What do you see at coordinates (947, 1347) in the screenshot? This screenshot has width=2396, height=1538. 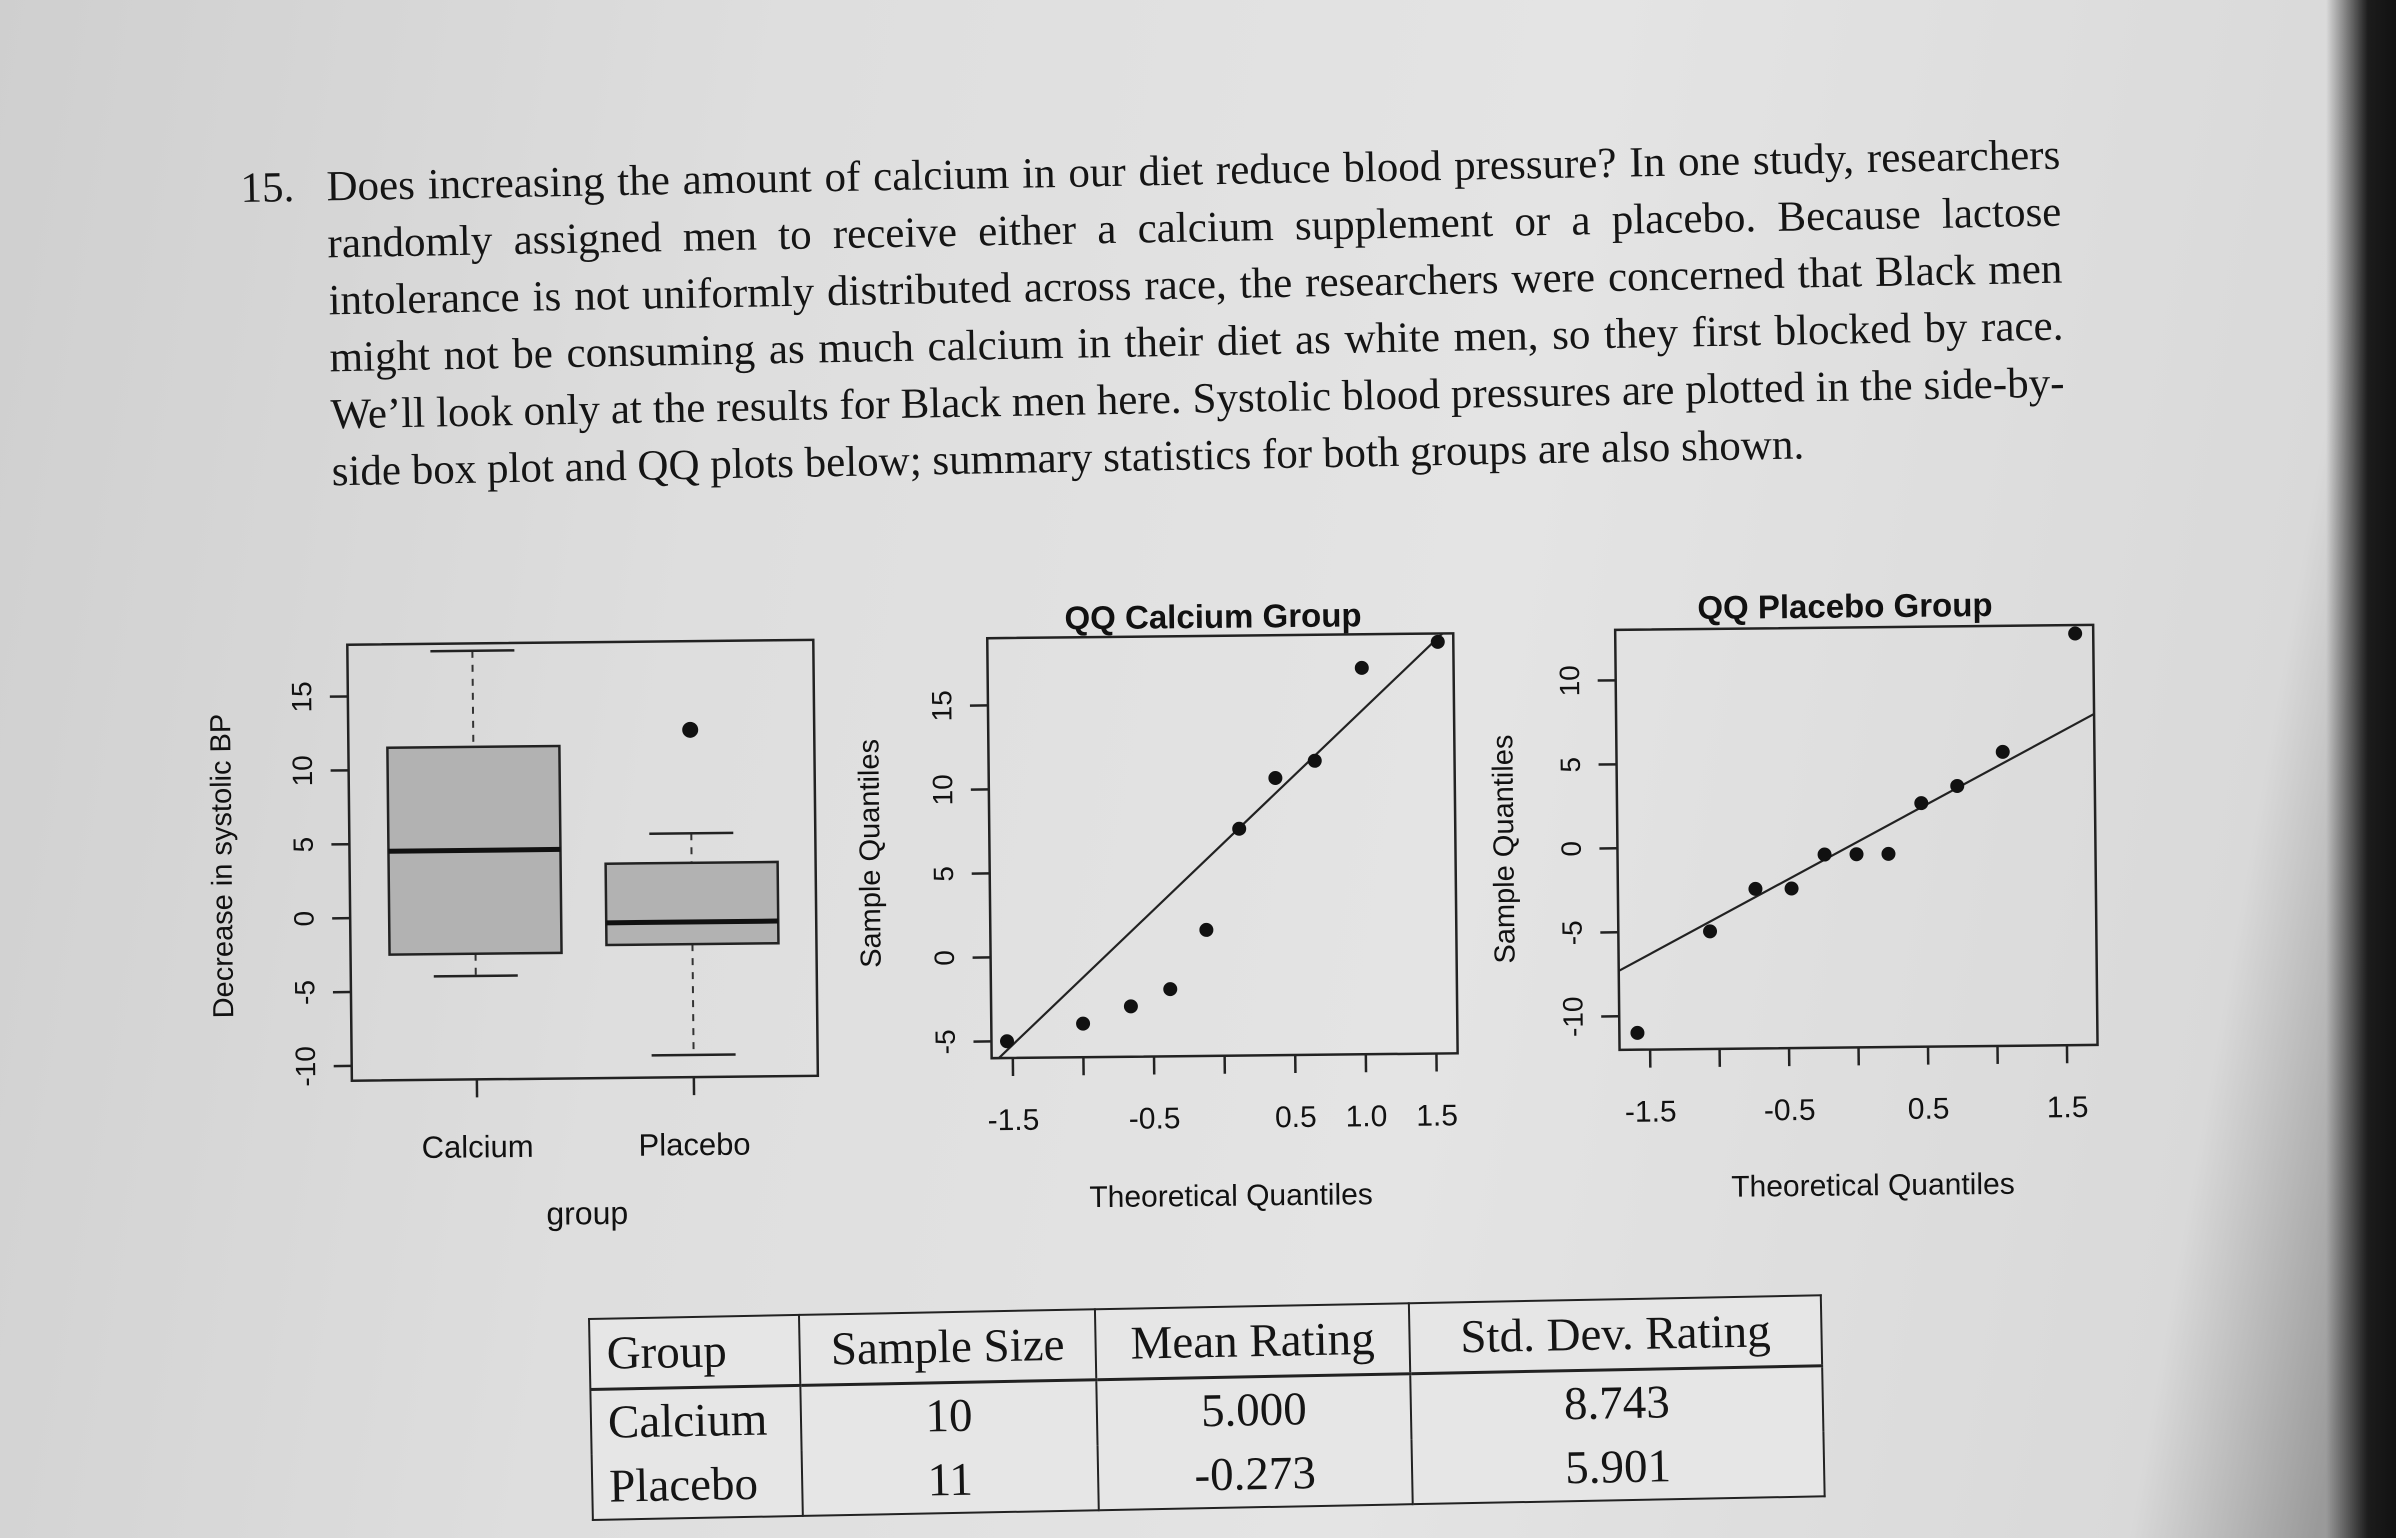 I see `header-sample-size: Sample Size` at bounding box center [947, 1347].